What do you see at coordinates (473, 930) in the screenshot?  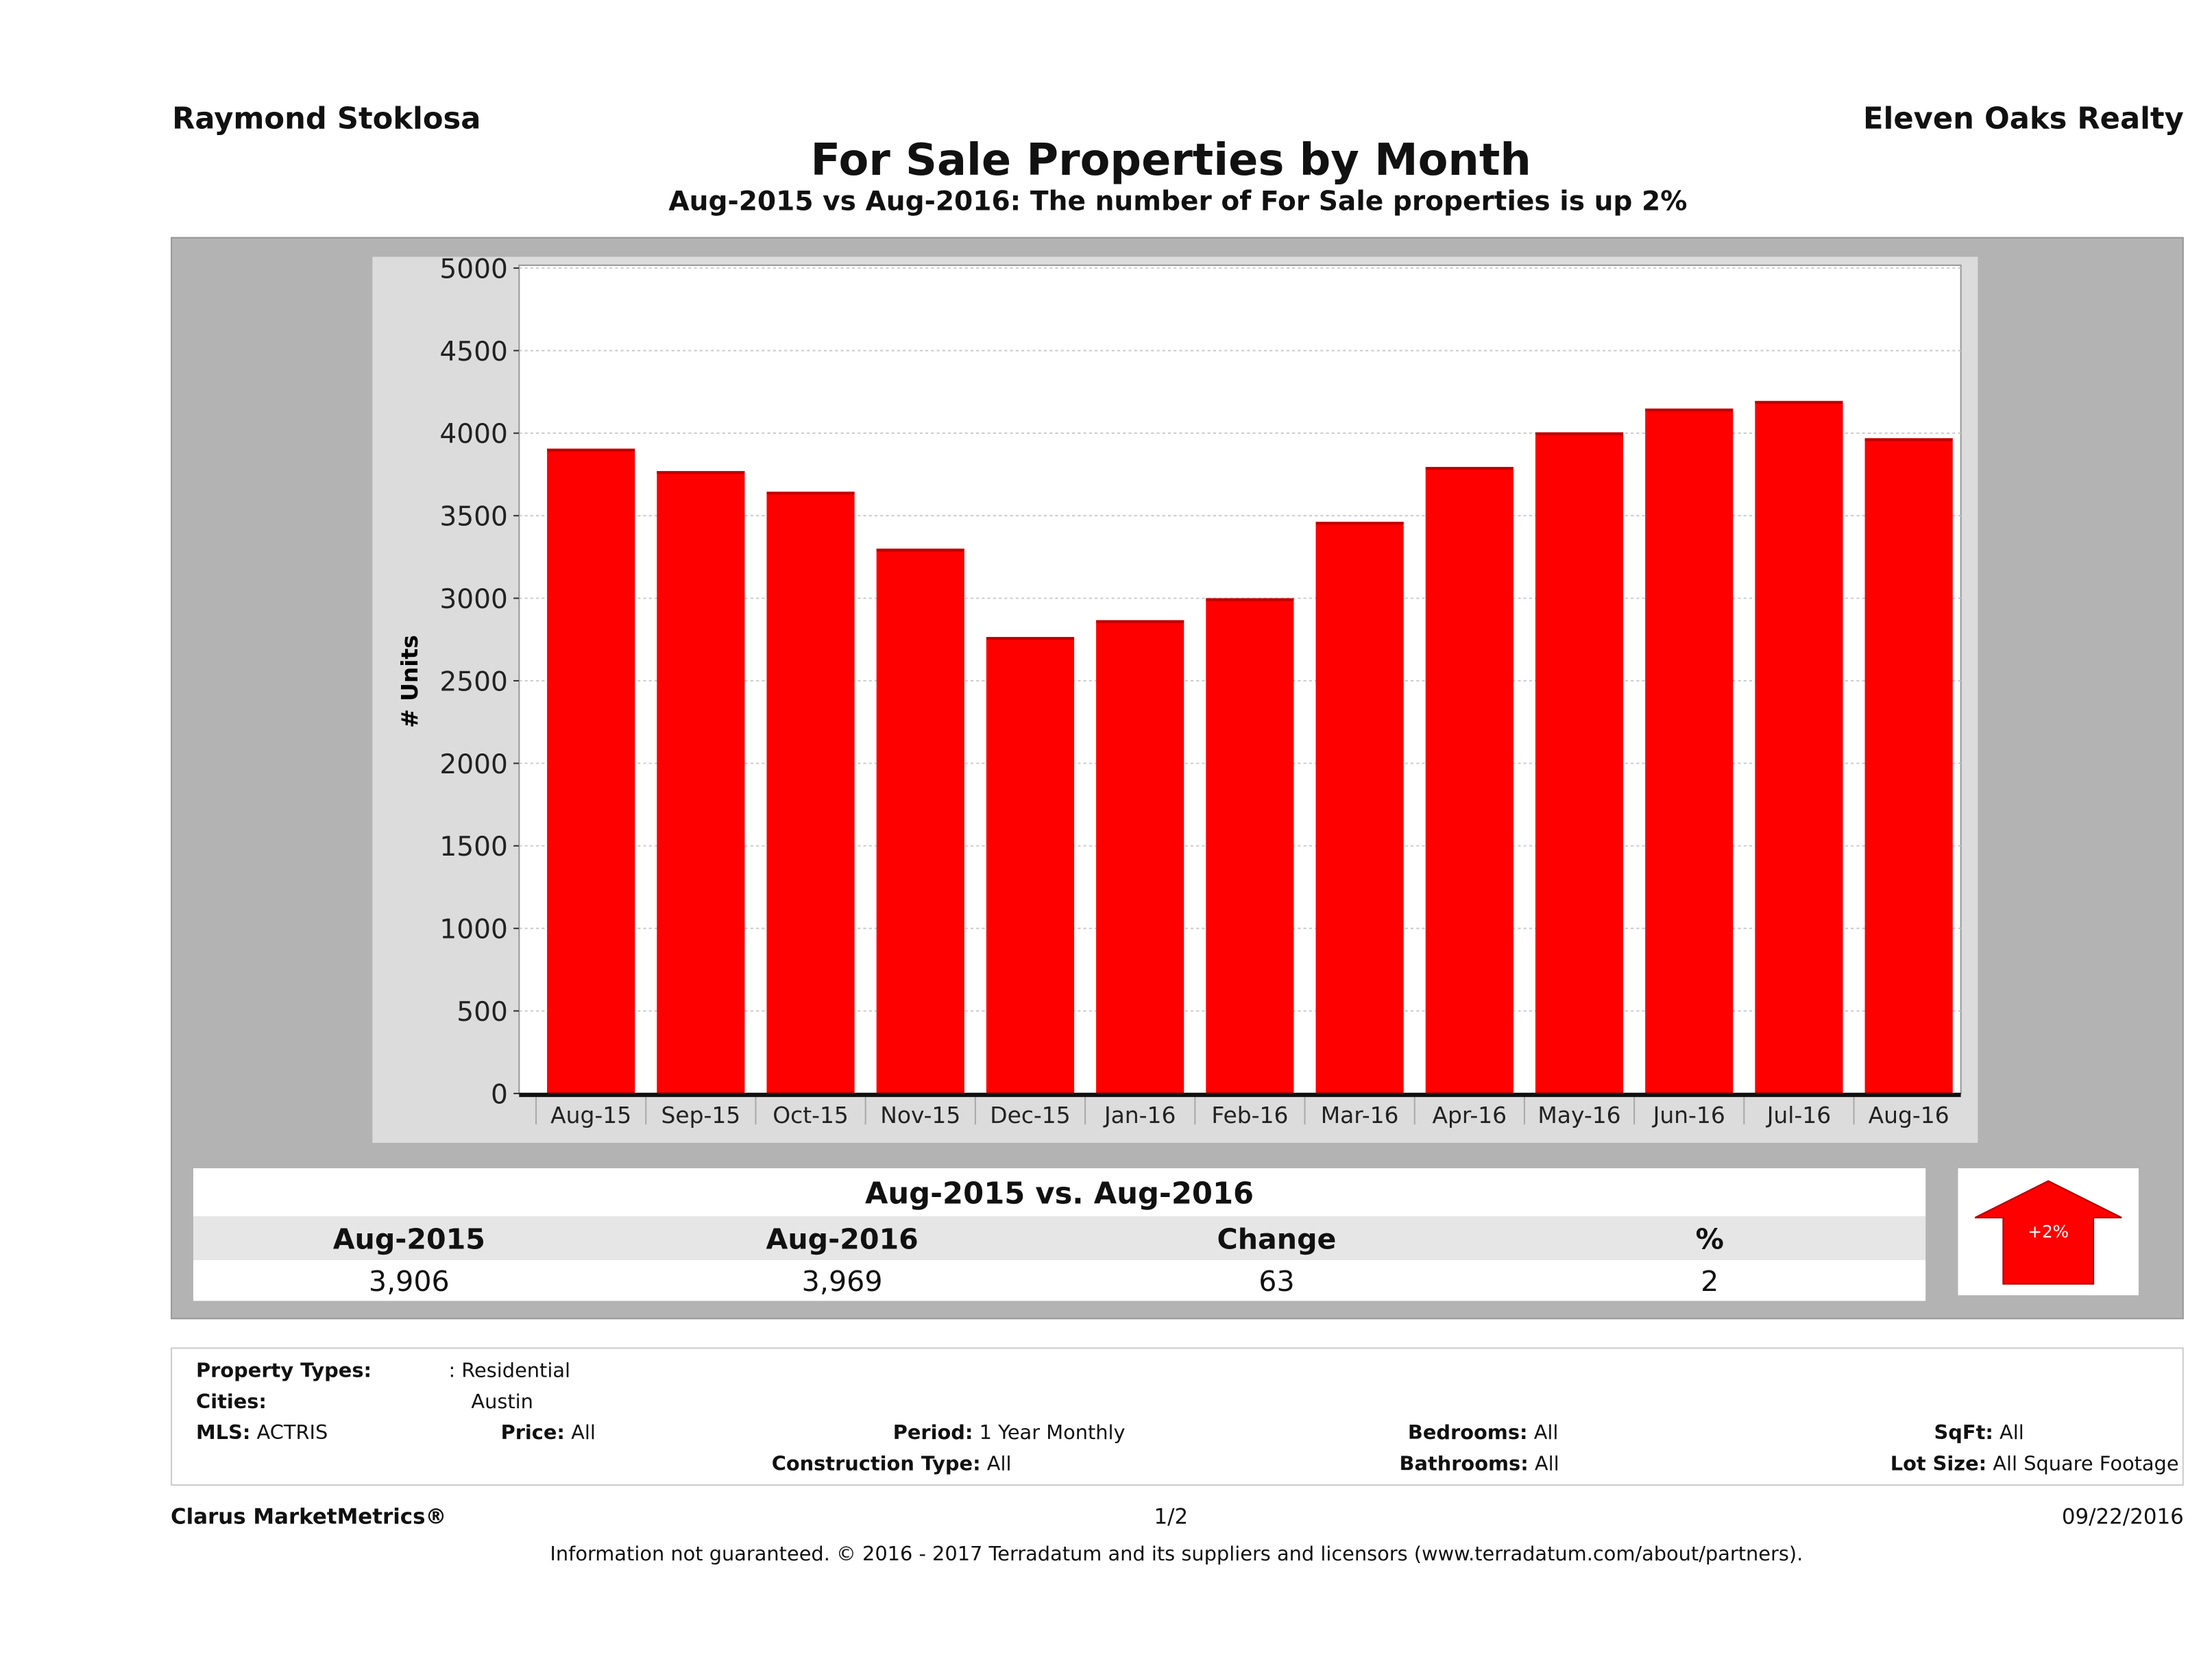 I see `y-tick-label: 1000` at bounding box center [473, 930].